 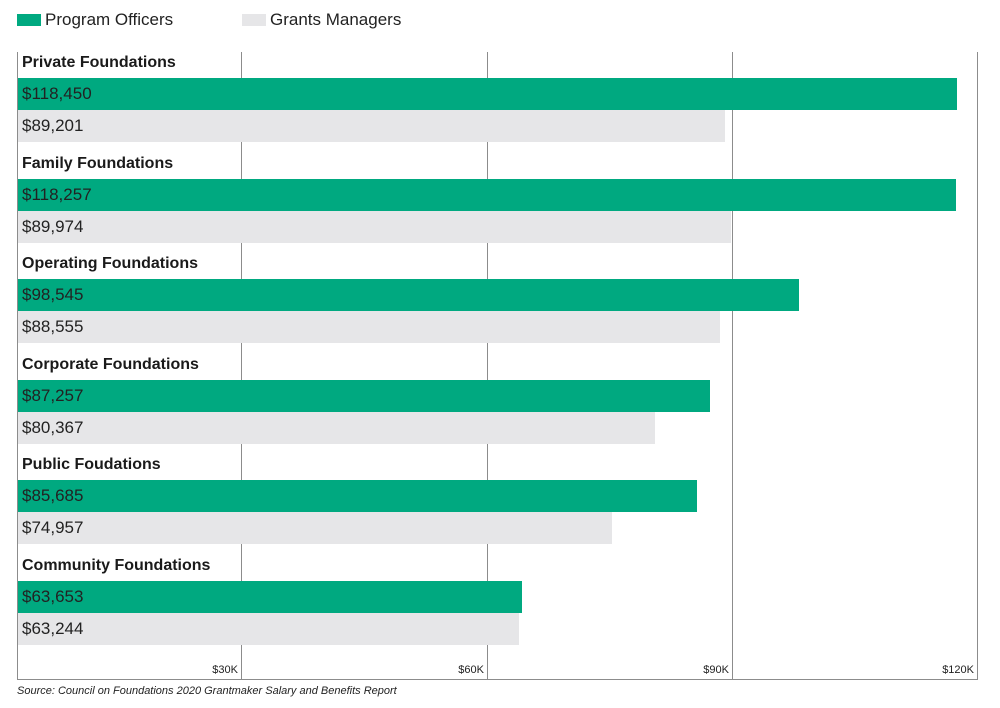 I want to click on bar-grants-managers-family-foundations, so click(x=375, y=226).